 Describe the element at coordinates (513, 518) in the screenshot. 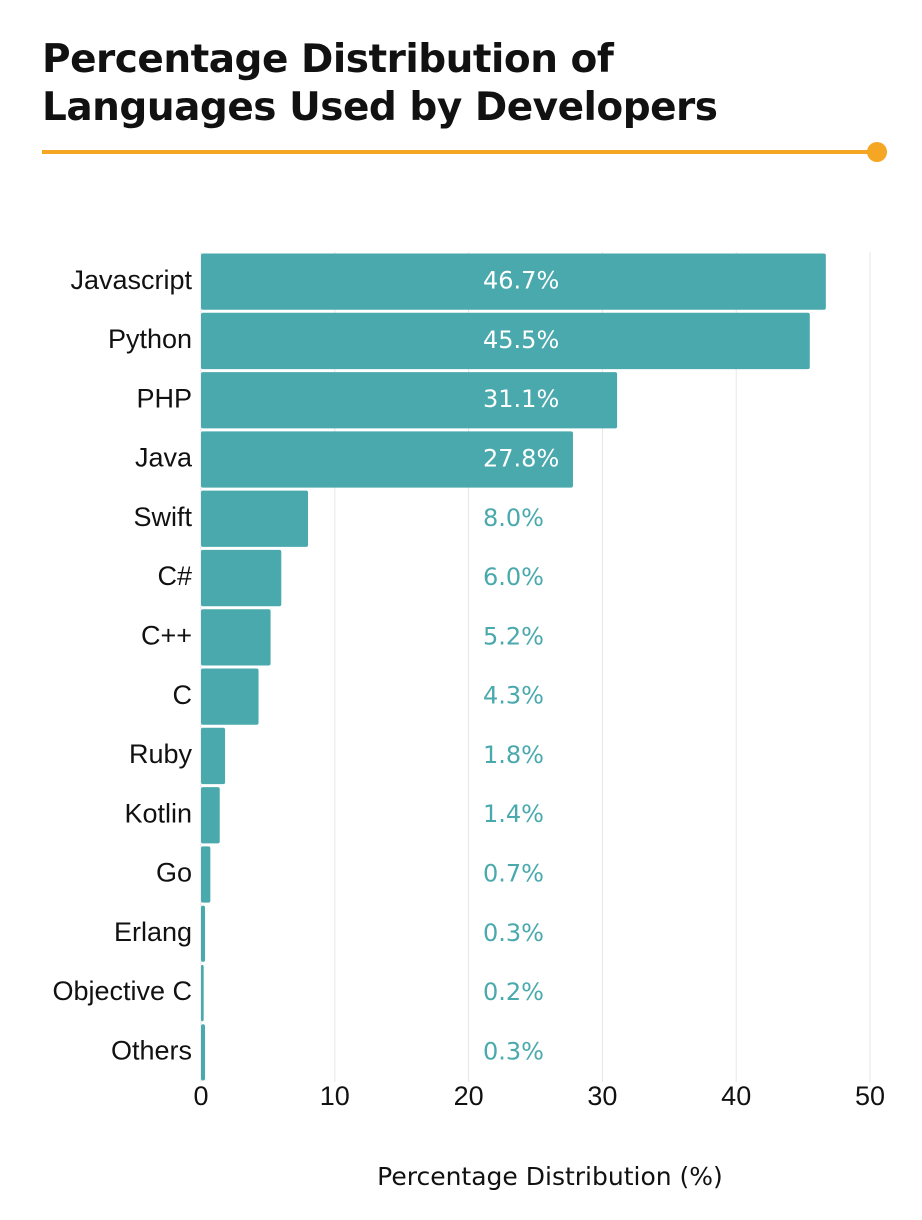

I see `data-label: 8.0%` at that location.